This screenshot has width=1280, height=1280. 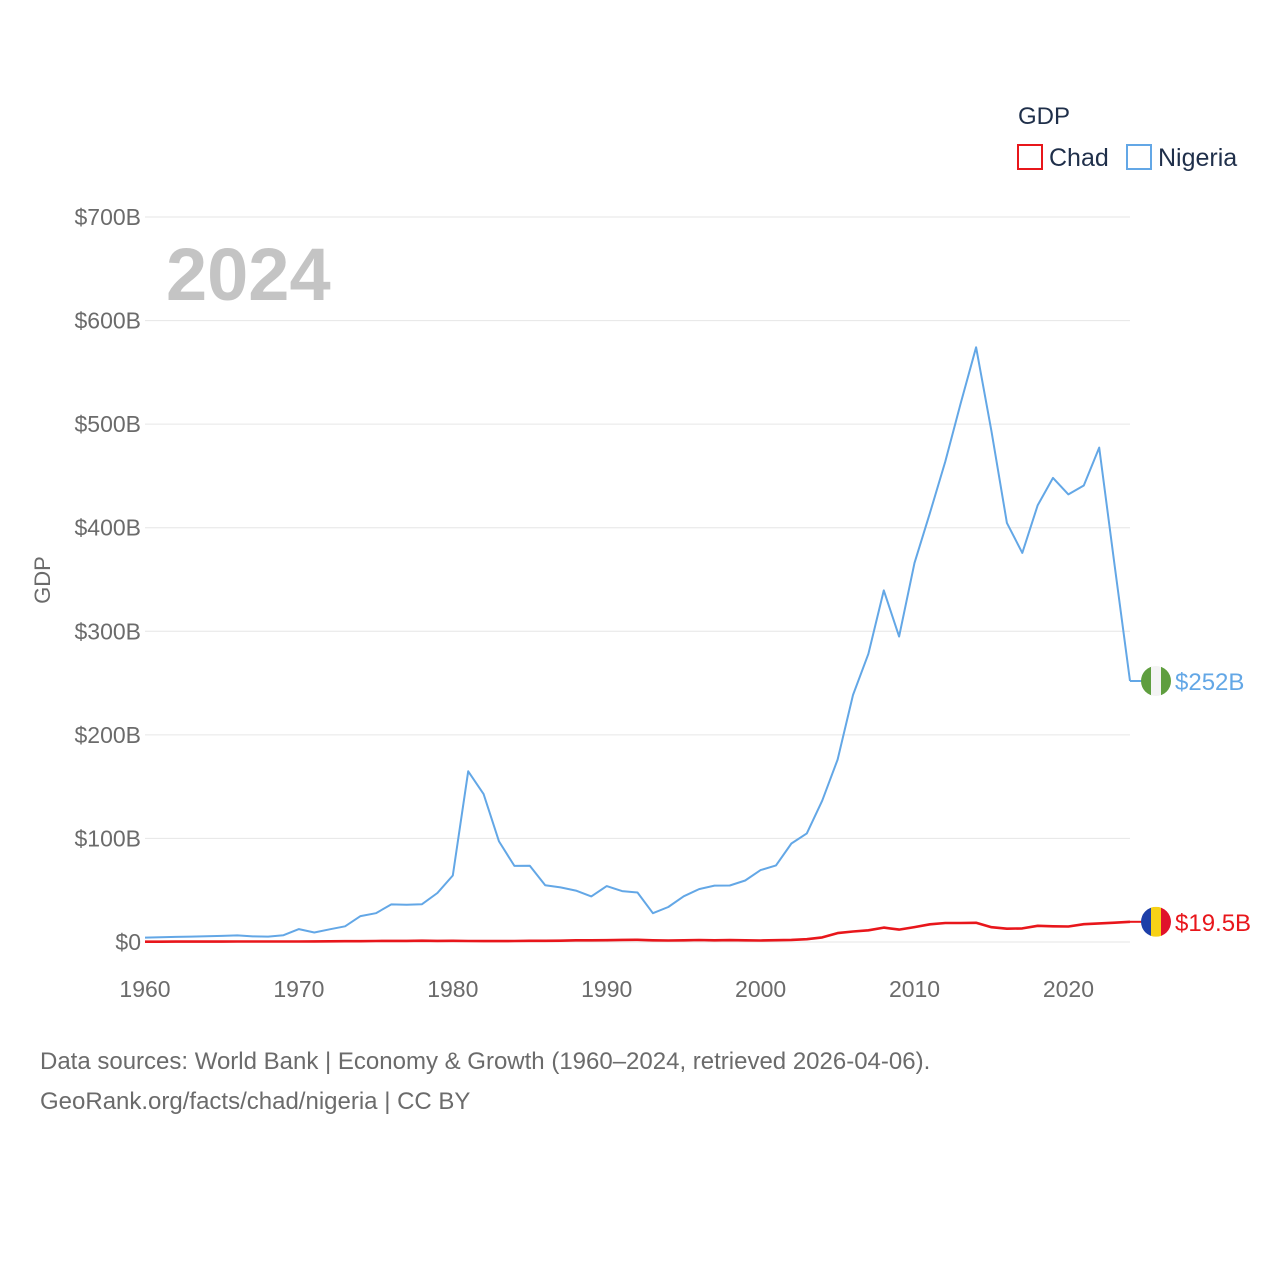 What do you see at coordinates (1190, 801) in the screenshot?
I see `series-end-markers: $19.5B $252B` at bounding box center [1190, 801].